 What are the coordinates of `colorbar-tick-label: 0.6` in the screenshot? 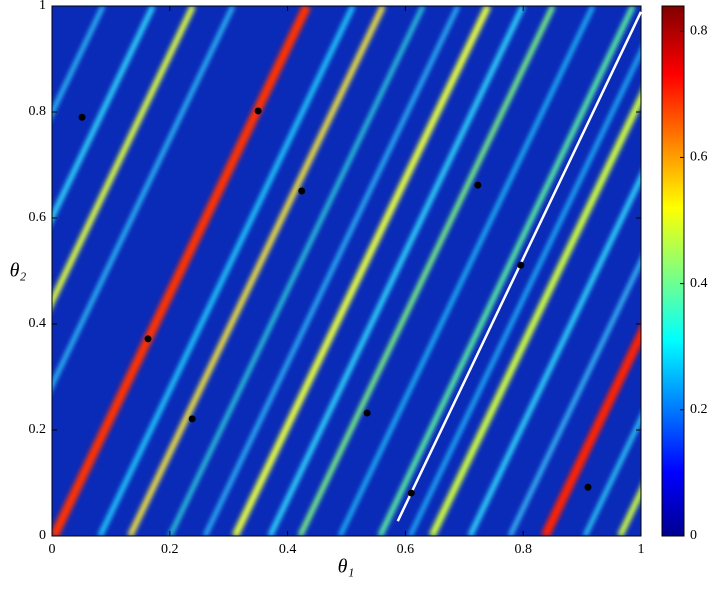 It's located at (699, 157).